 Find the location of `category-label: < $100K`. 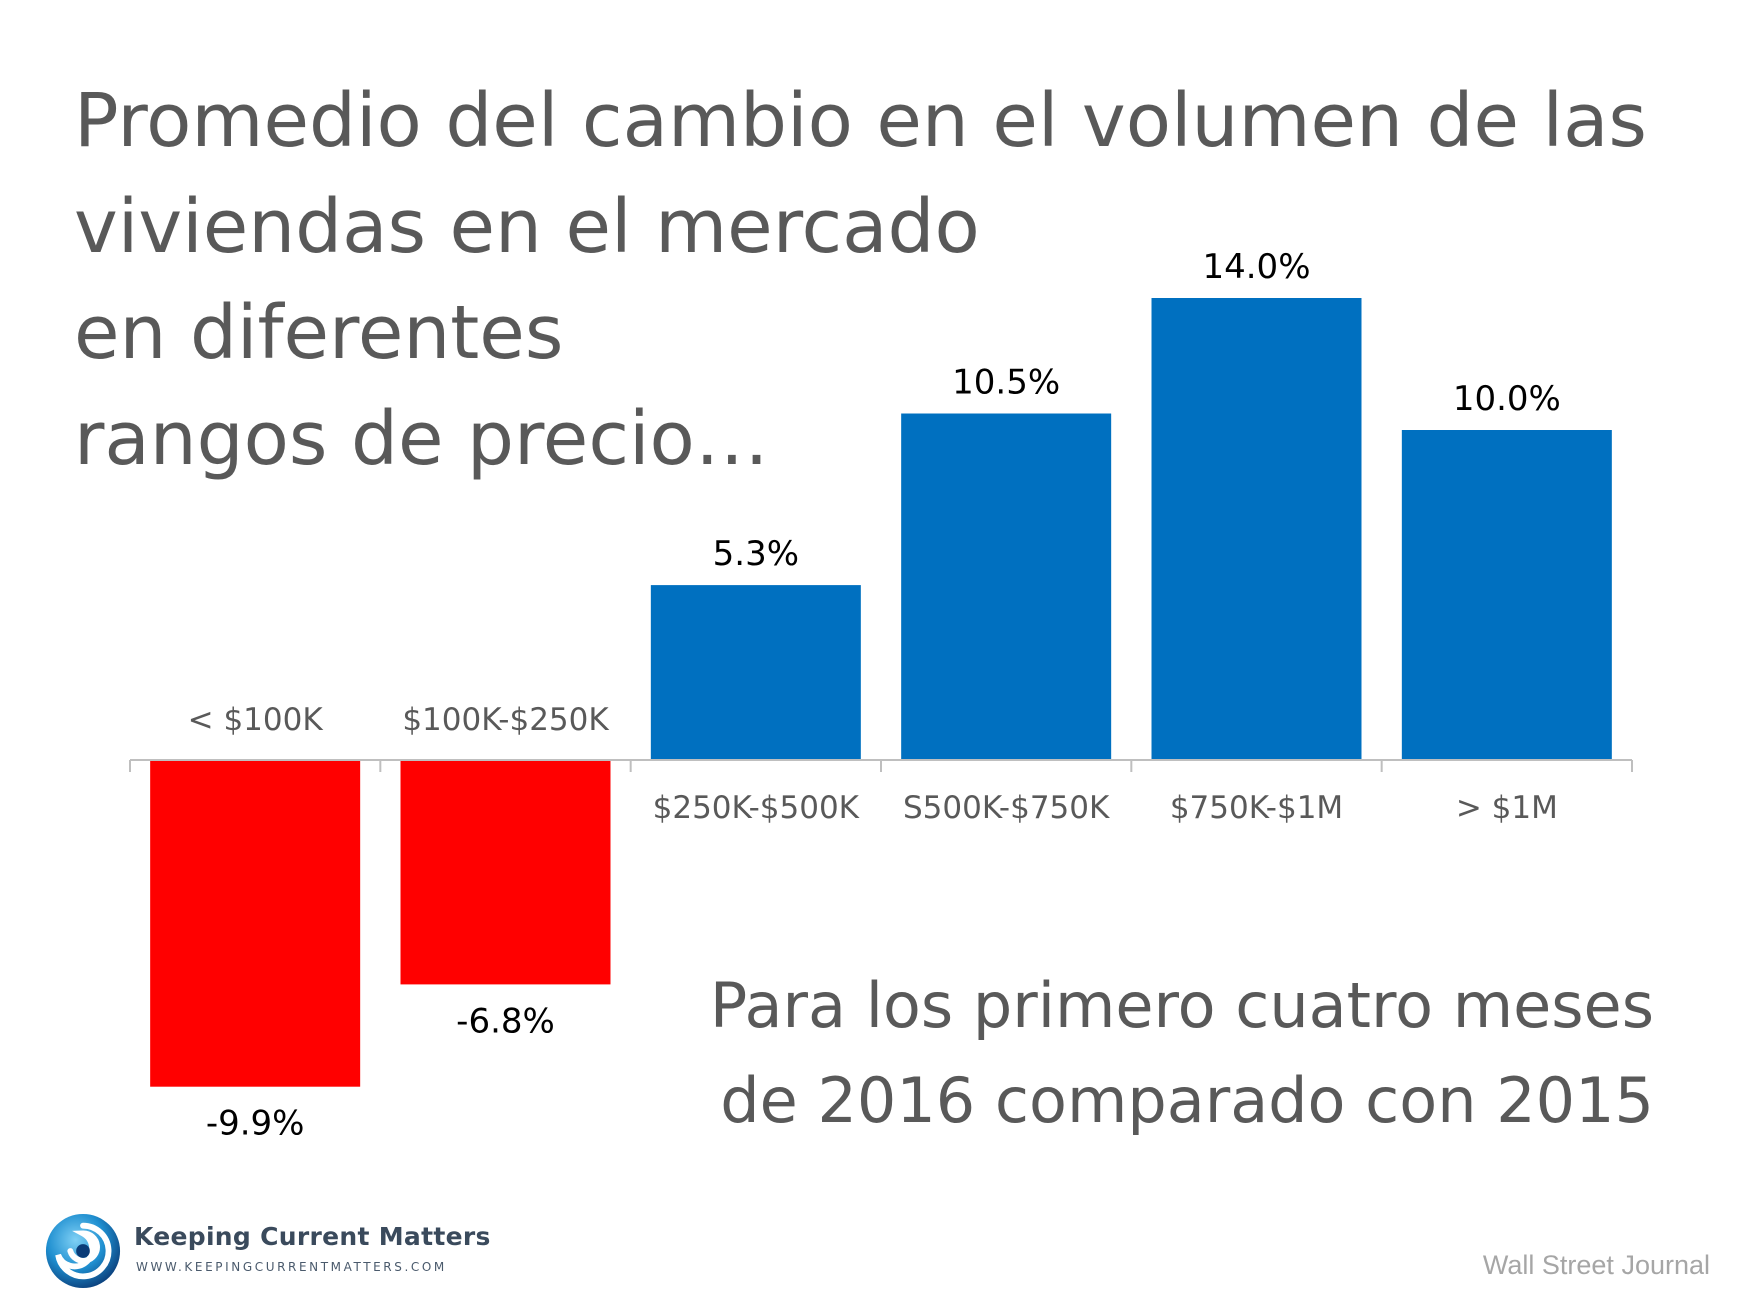

category-label: < $100K is located at coordinates (256, 720).